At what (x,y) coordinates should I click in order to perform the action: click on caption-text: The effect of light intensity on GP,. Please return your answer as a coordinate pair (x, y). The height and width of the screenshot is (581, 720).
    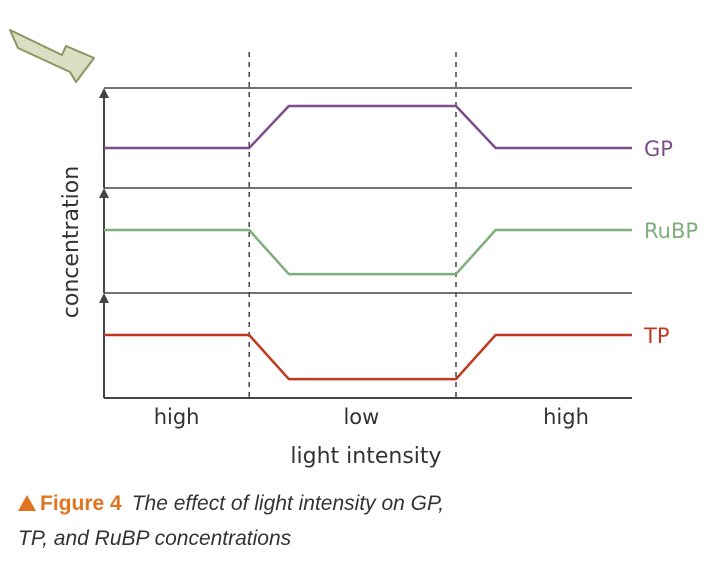
    Looking at the image, I should click on (288, 503).